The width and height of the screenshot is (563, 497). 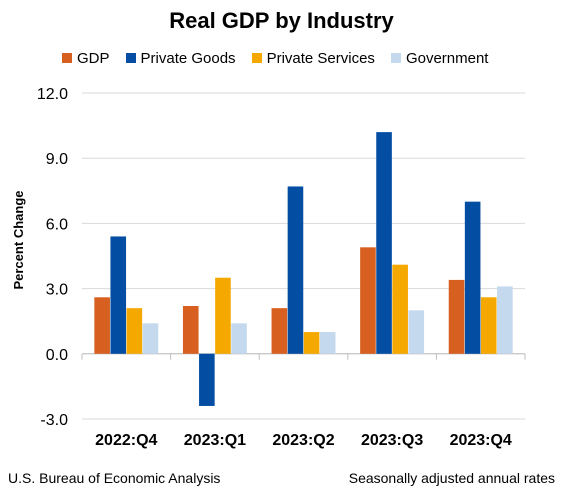 What do you see at coordinates (93, 58) in the screenshot?
I see `legend-label: GDP` at bounding box center [93, 58].